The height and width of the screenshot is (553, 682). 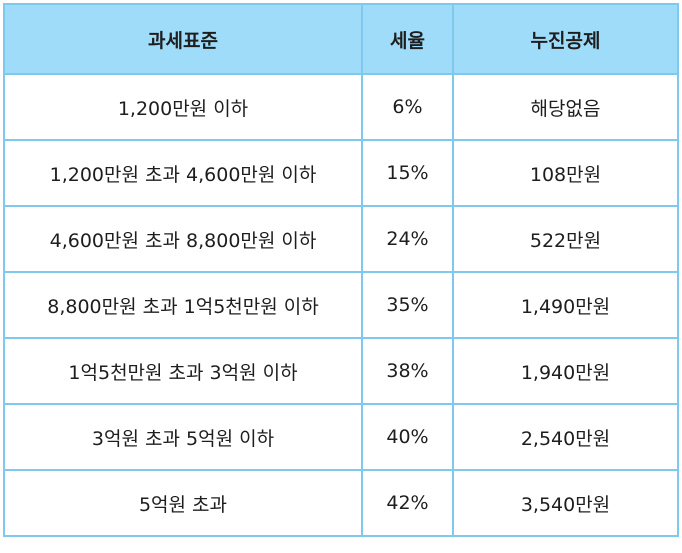 I want to click on cell-deduction: 108만원, so click(x=565, y=173).